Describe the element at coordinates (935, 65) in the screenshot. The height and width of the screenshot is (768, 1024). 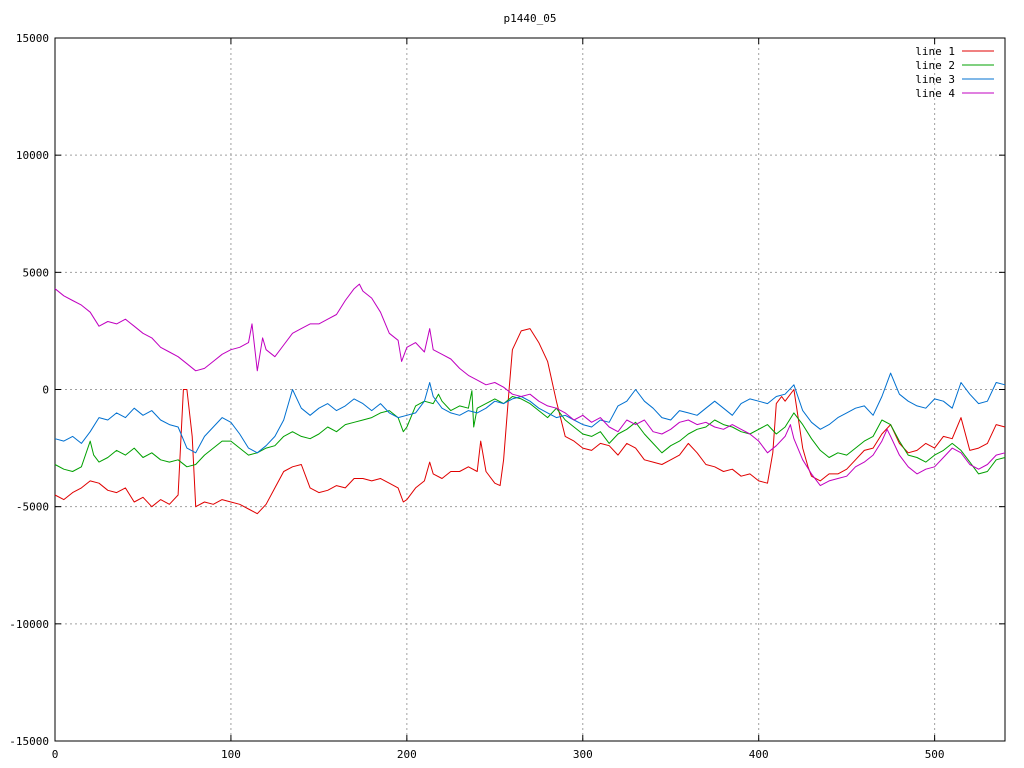
I see `legend-label-2: line 2` at that location.